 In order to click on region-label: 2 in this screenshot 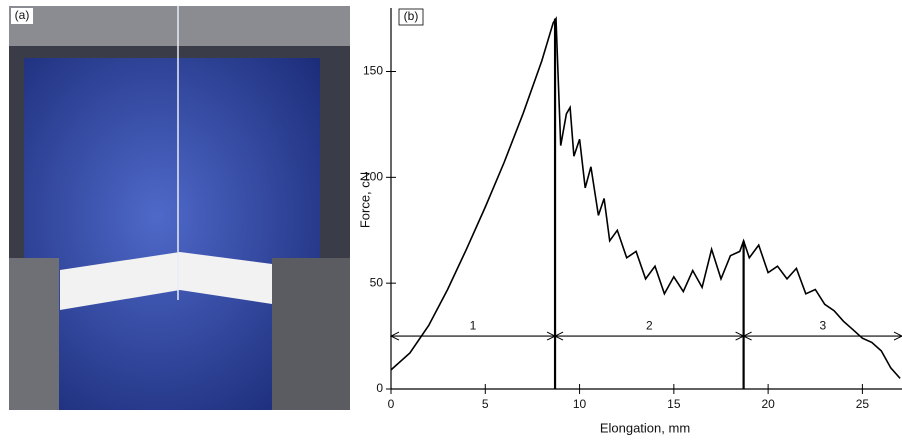, I will do `click(649, 325)`.